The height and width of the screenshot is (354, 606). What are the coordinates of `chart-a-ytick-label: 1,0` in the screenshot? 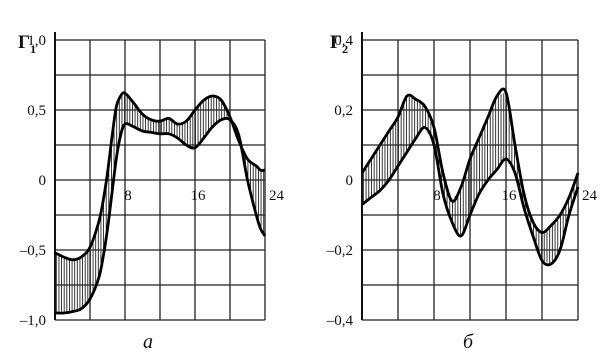 It's located at (36, 41).